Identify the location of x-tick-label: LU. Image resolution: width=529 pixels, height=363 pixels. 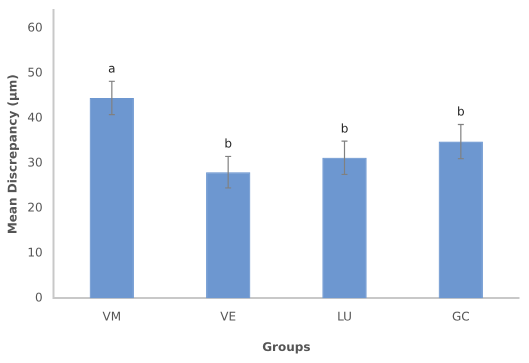
(344, 317).